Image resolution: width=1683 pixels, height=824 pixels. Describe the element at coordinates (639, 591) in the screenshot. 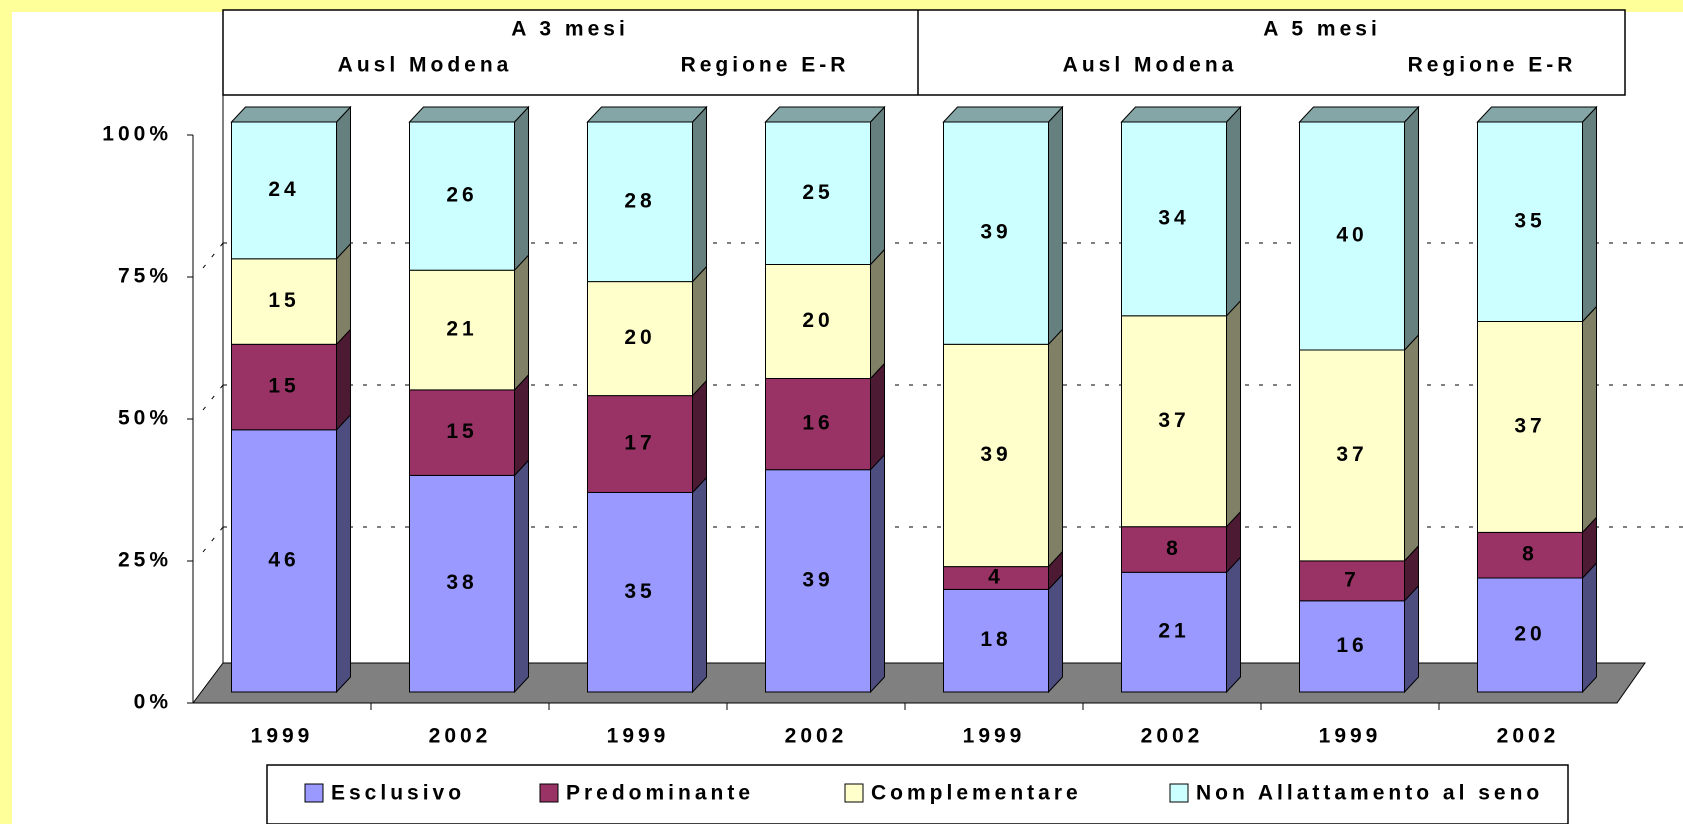

I see `data-label: 35` at that location.